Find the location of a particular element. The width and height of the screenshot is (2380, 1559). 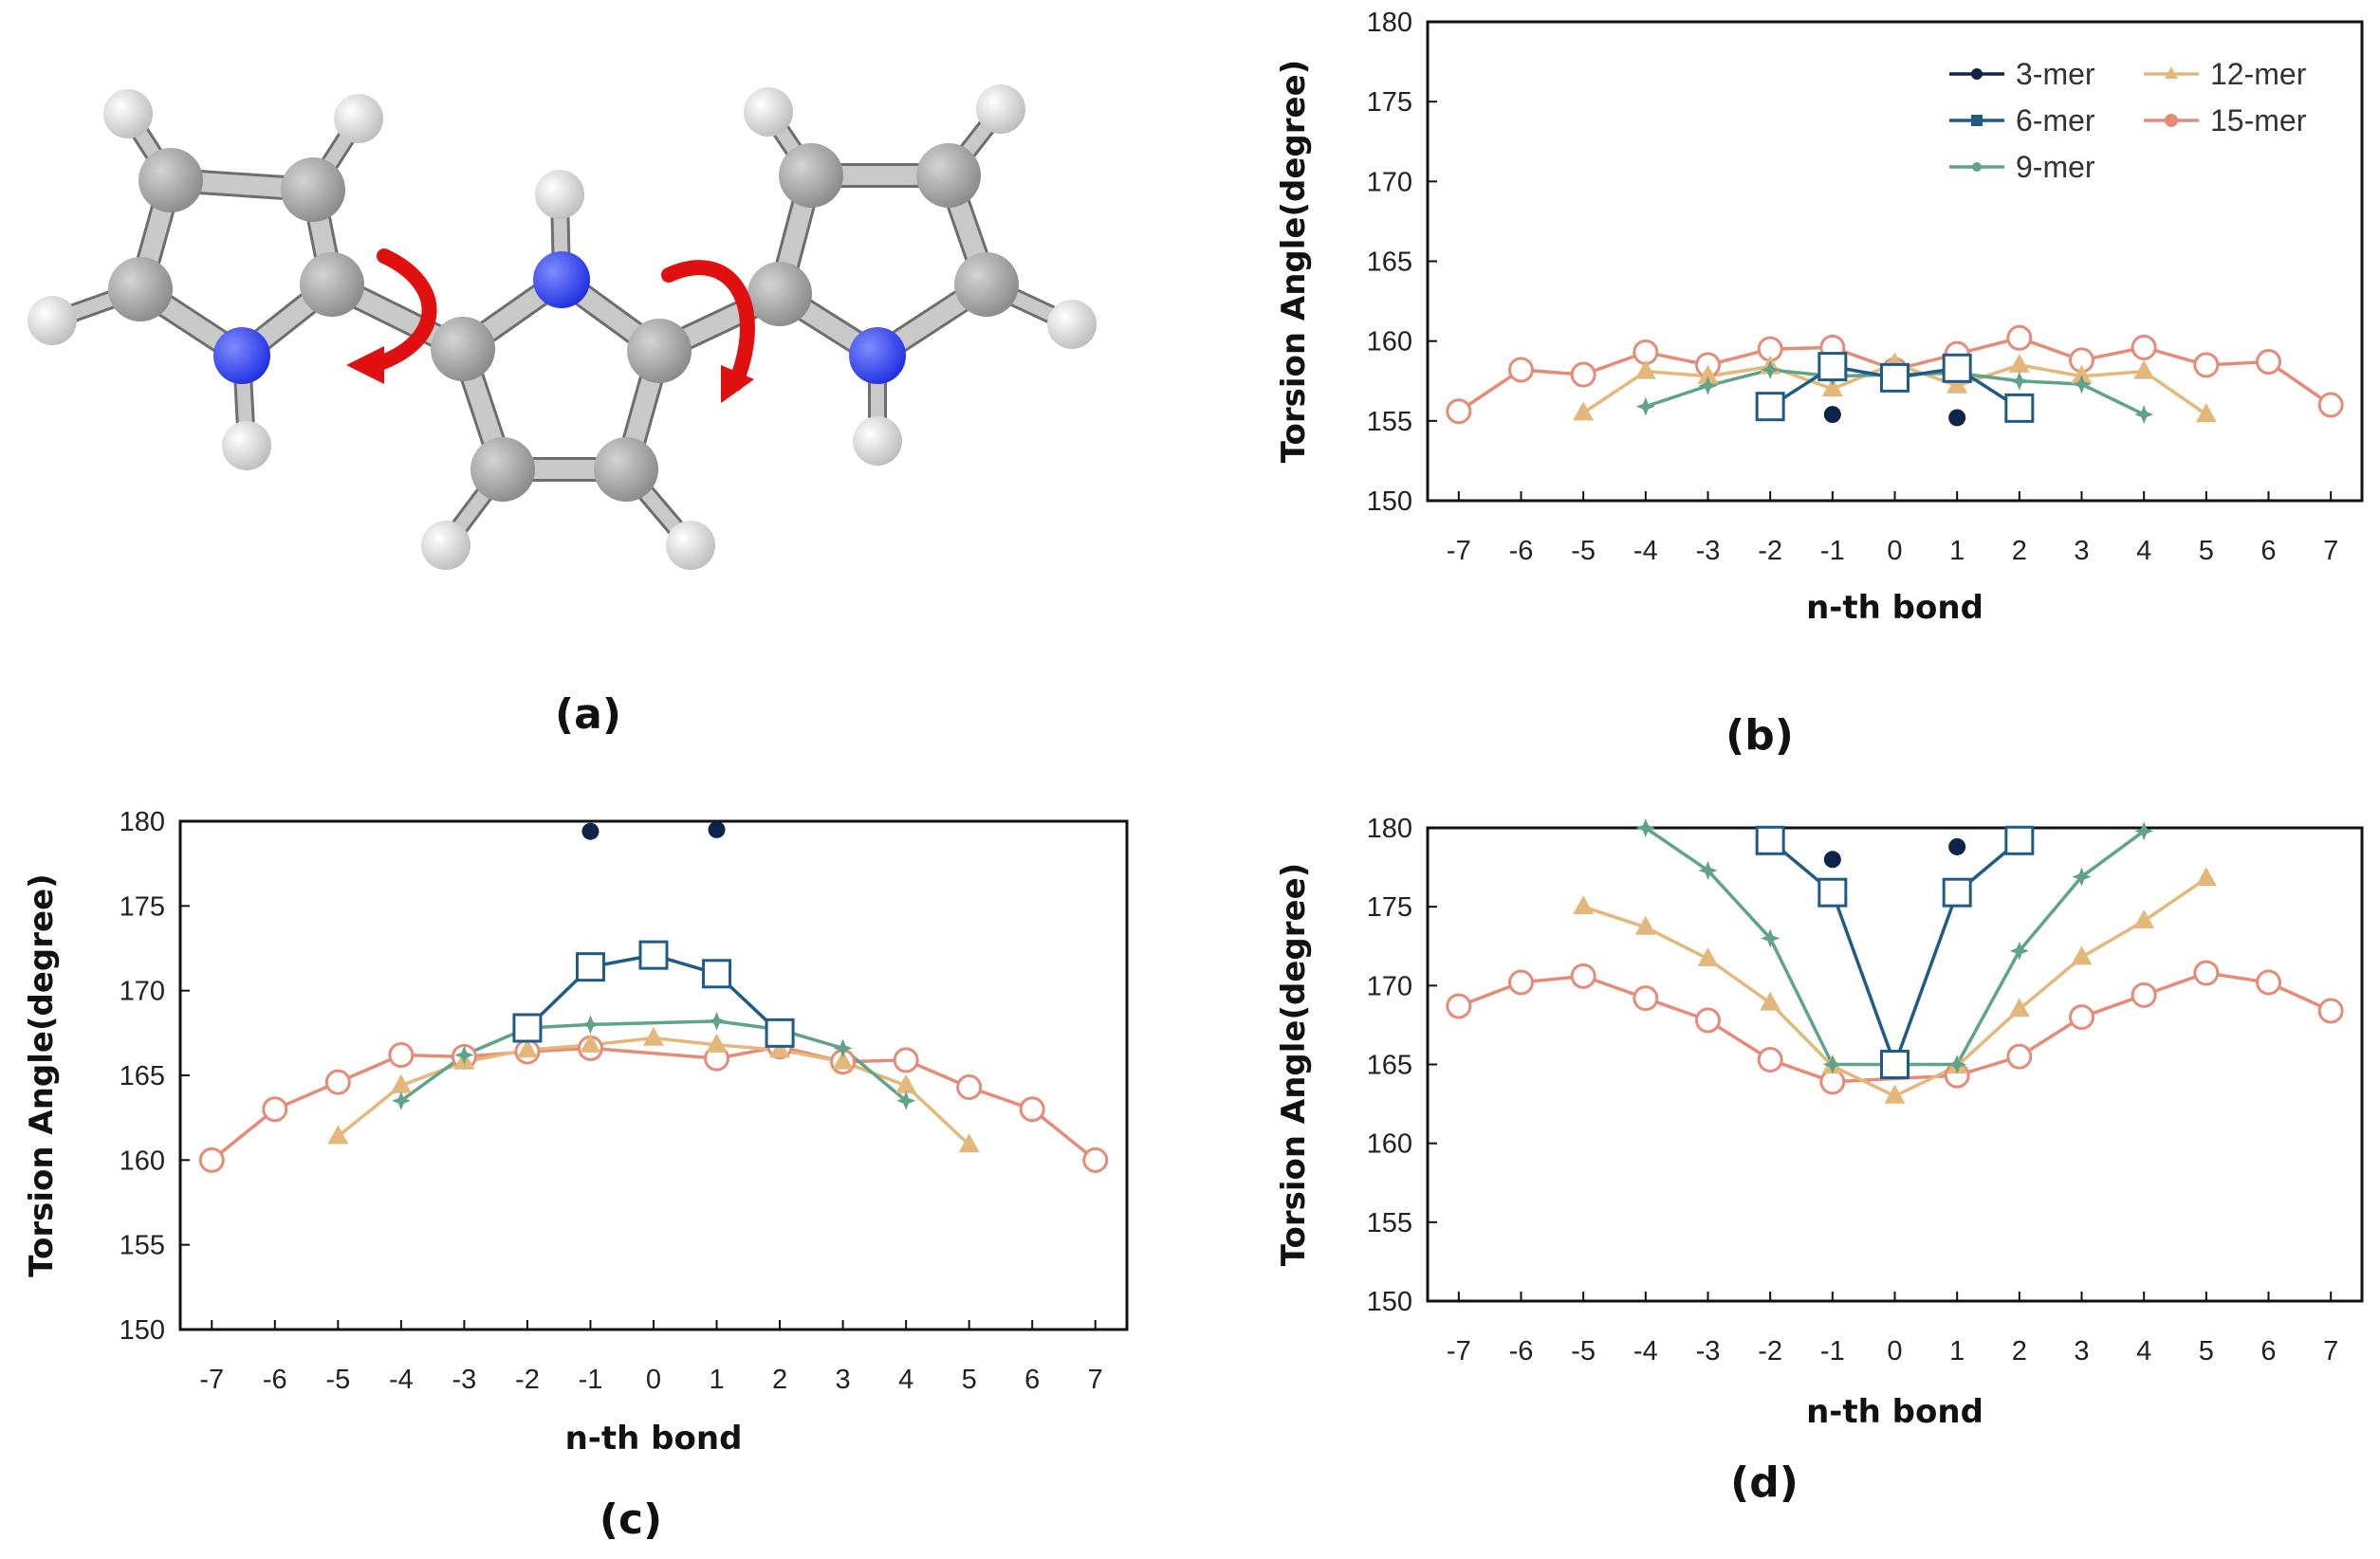

x-tick-label: -1 is located at coordinates (1832, 1351).